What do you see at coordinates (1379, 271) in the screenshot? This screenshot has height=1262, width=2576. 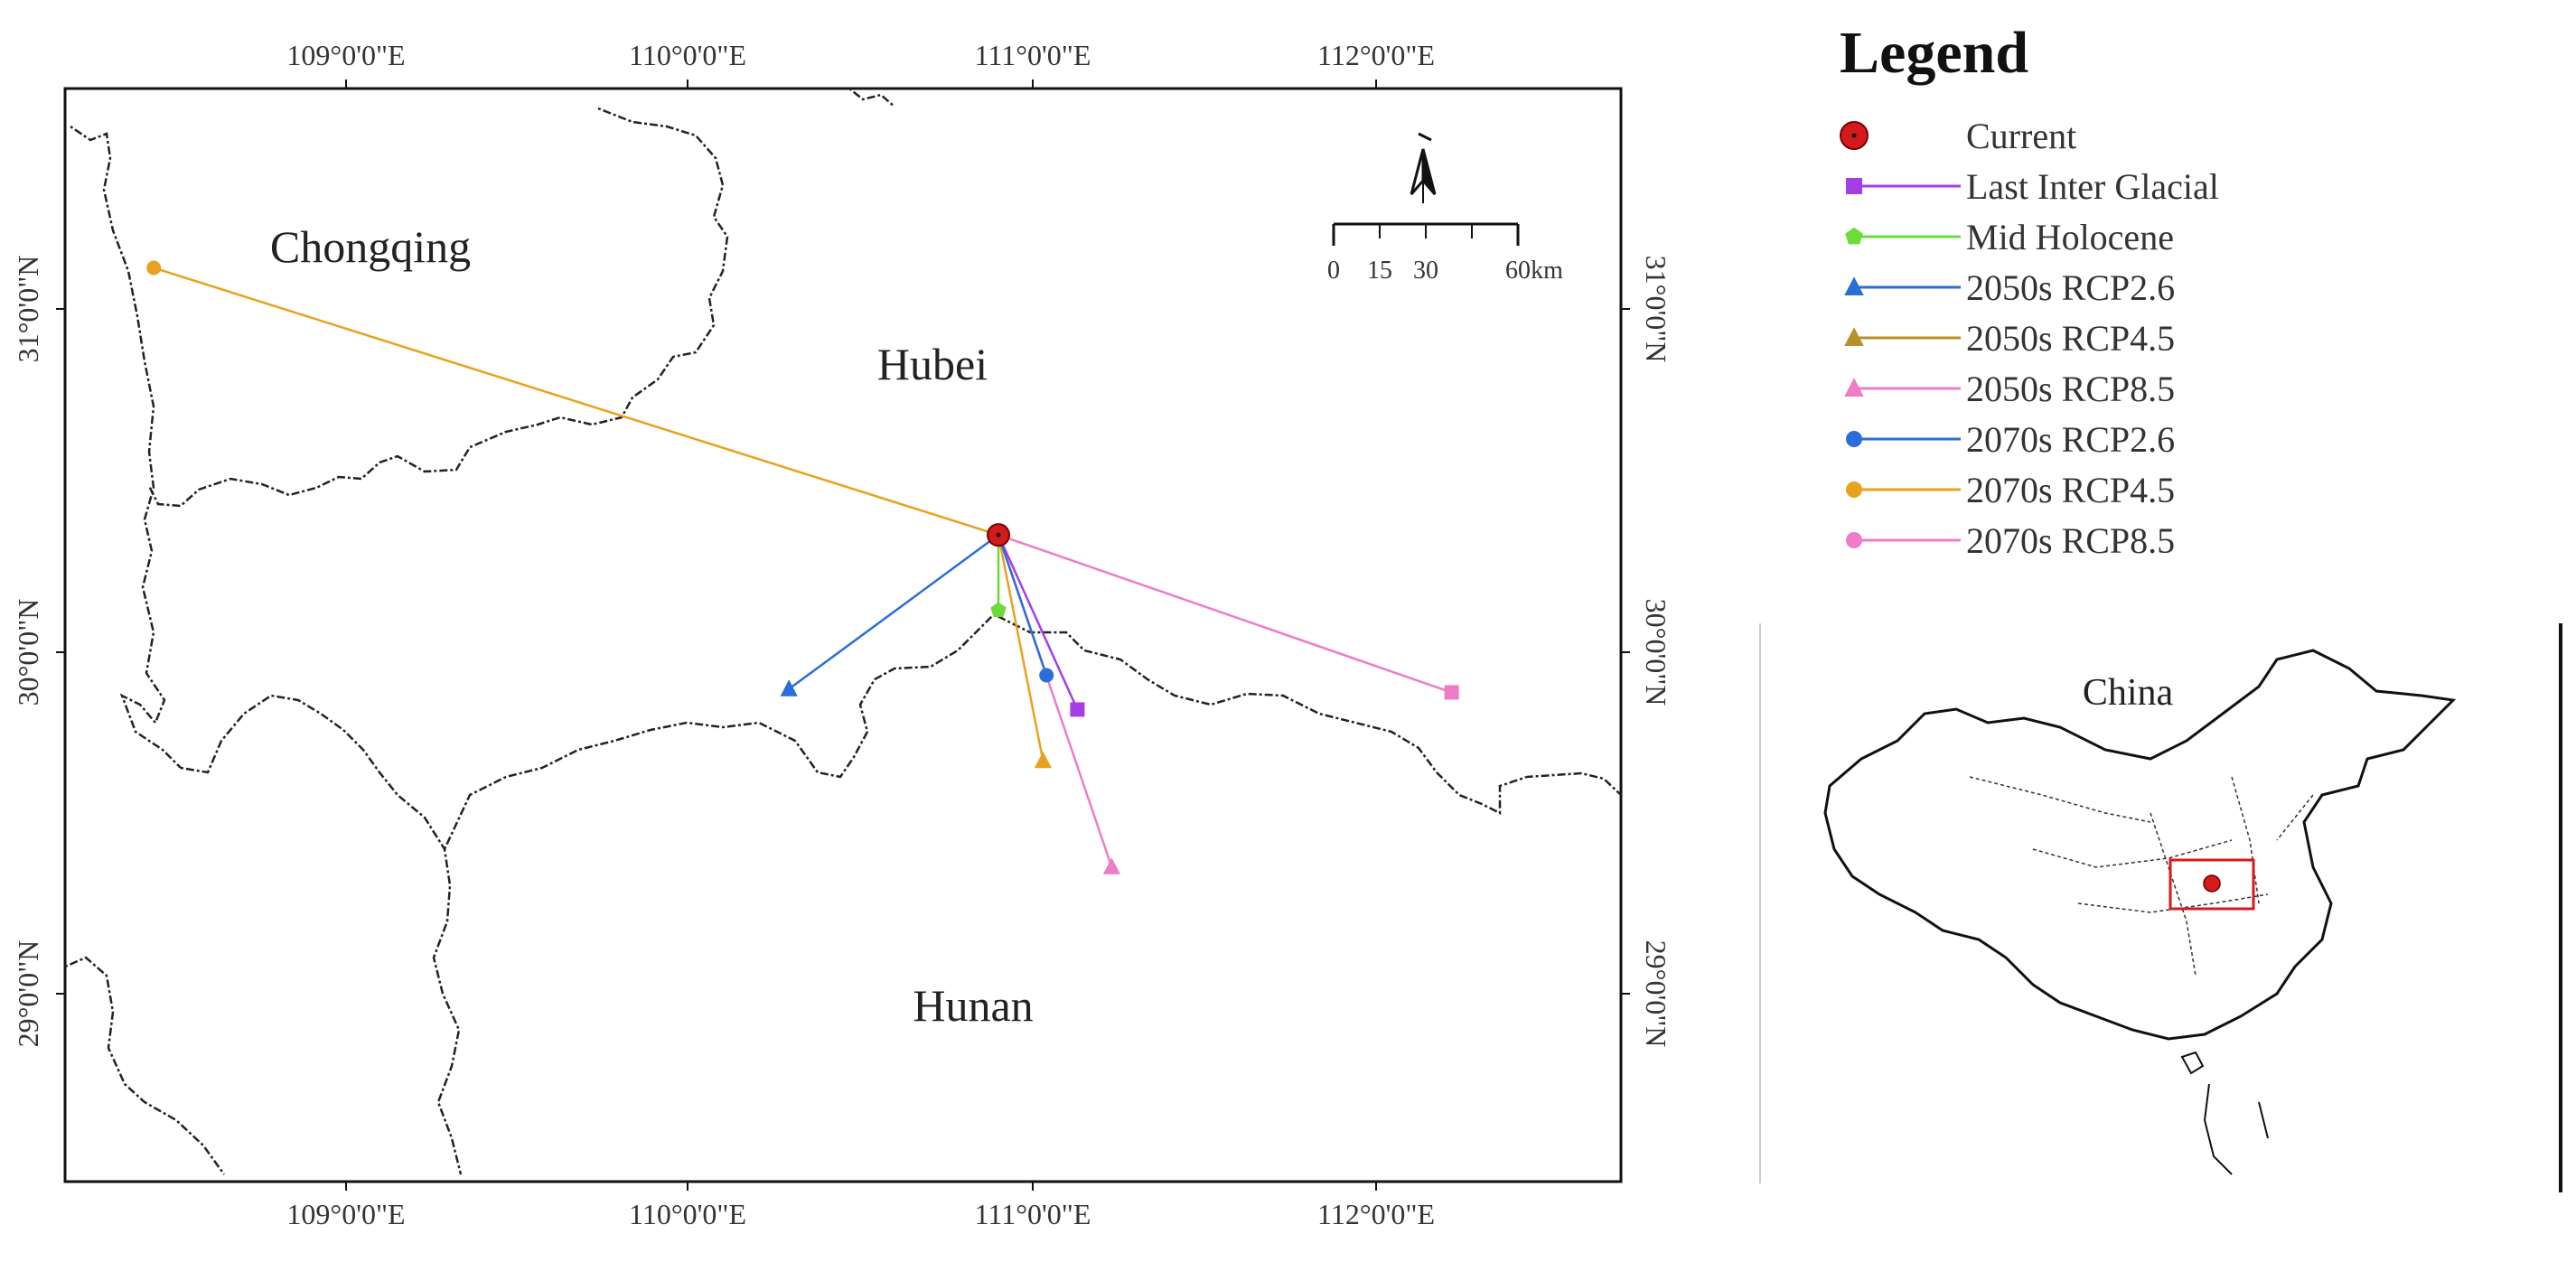 I see `scale-label-15: 15` at bounding box center [1379, 271].